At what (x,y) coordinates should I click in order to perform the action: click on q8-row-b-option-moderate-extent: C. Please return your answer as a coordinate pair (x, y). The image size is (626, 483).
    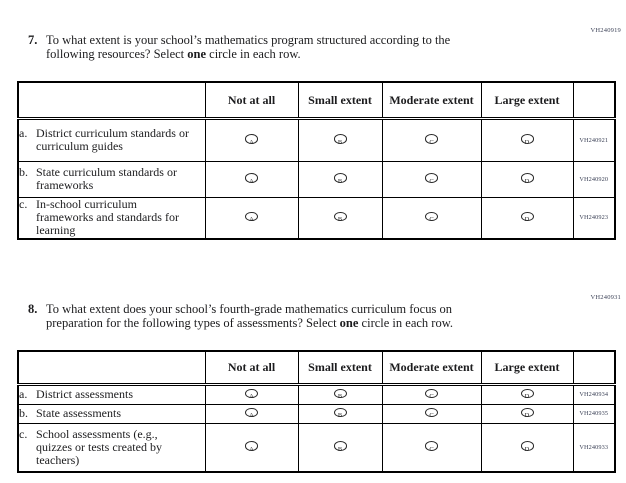
    Looking at the image, I should click on (431, 413).